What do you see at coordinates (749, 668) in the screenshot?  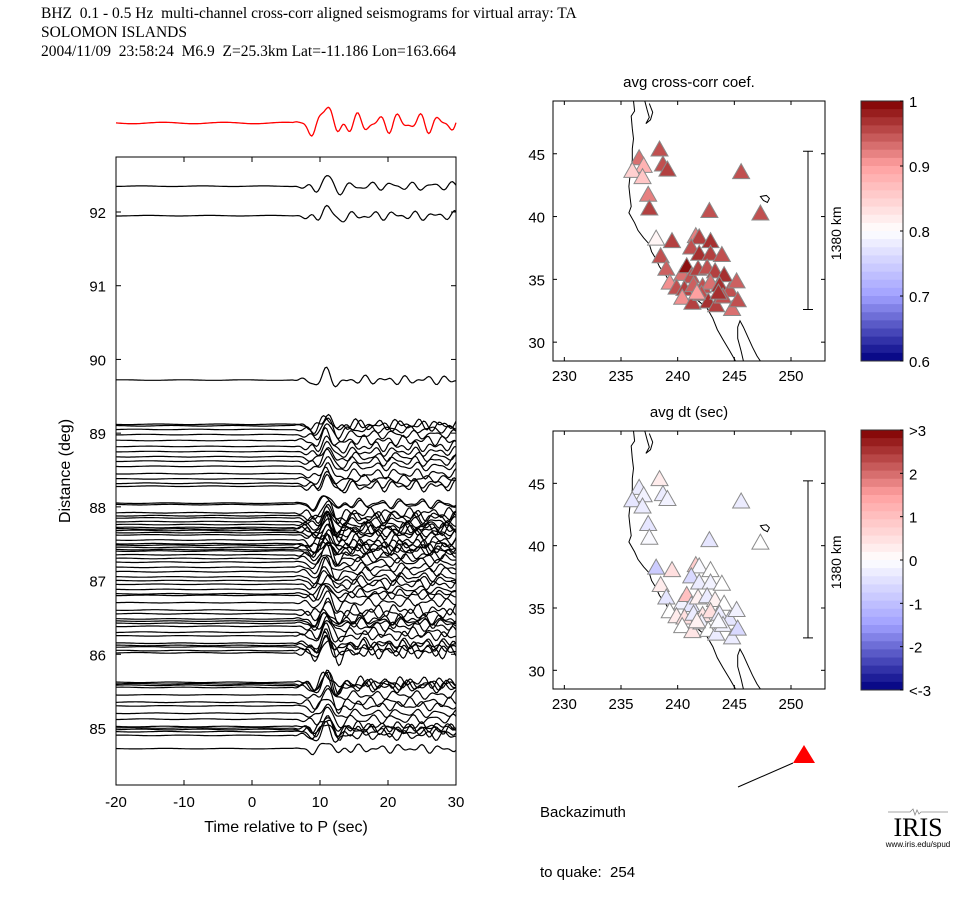 I see `baja-coastline` at bounding box center [749, 668].